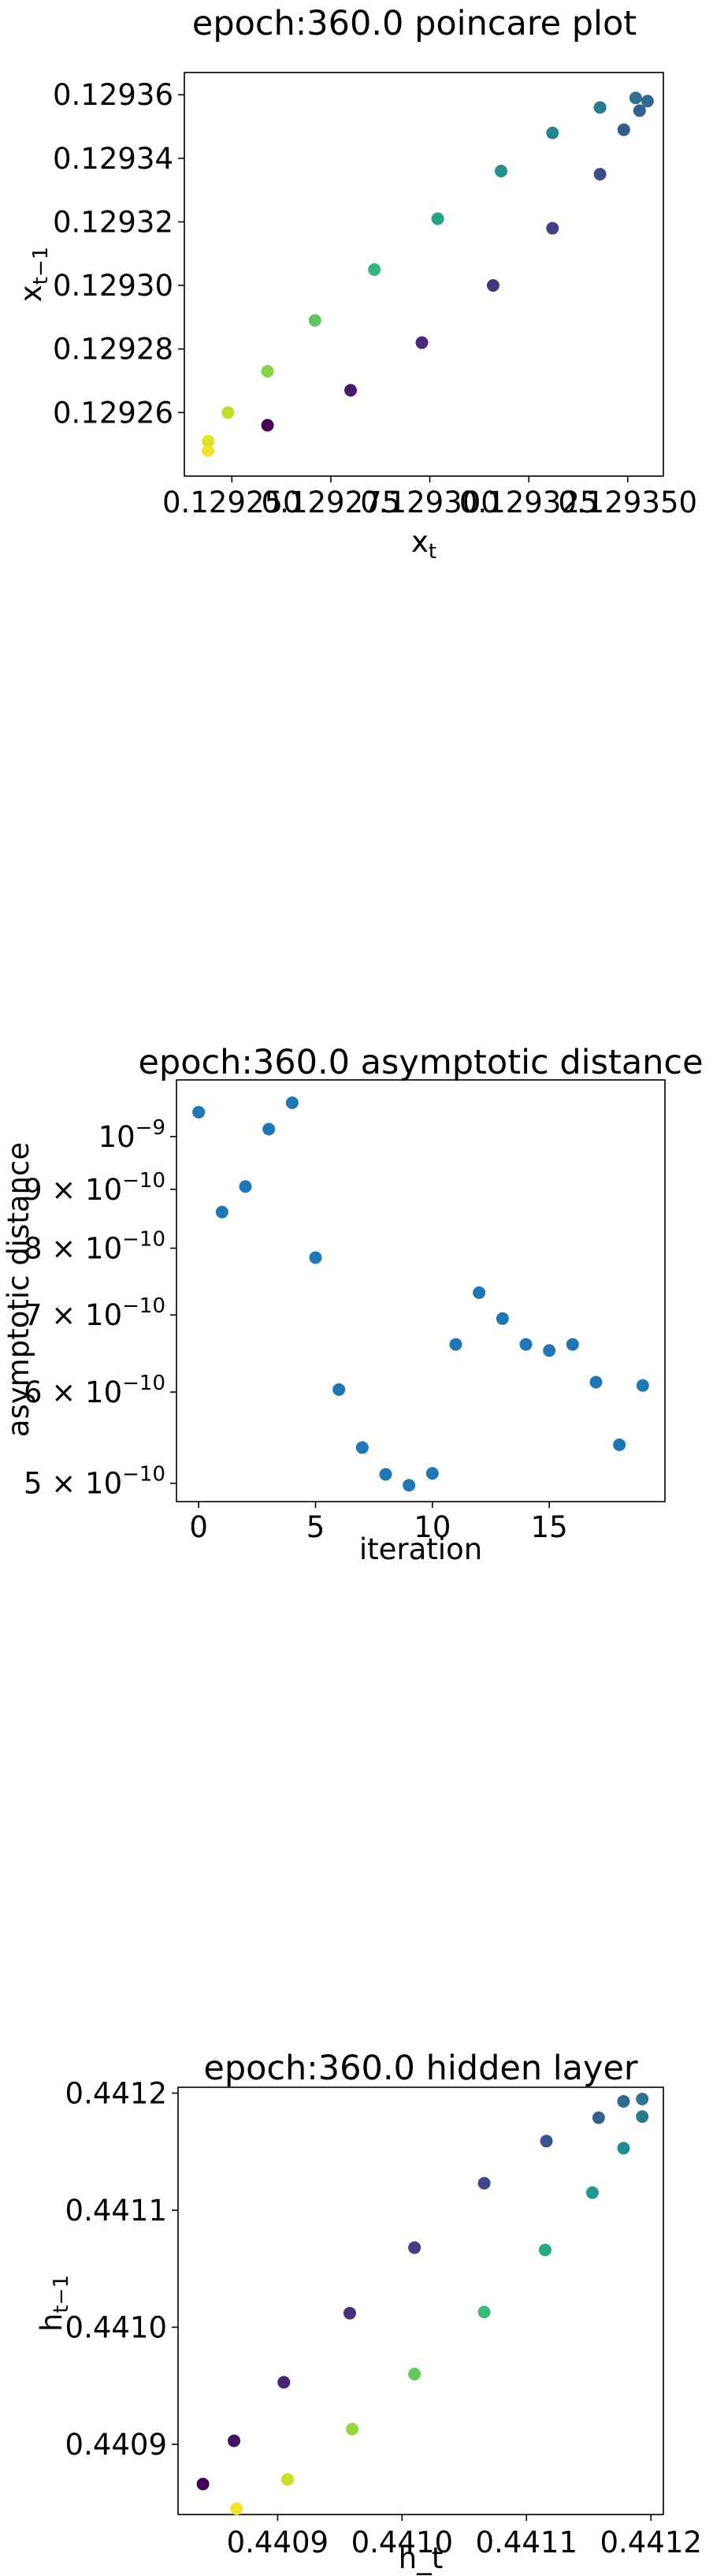  I want to click on x-tick-label: 0.129325, so click(529, 502).